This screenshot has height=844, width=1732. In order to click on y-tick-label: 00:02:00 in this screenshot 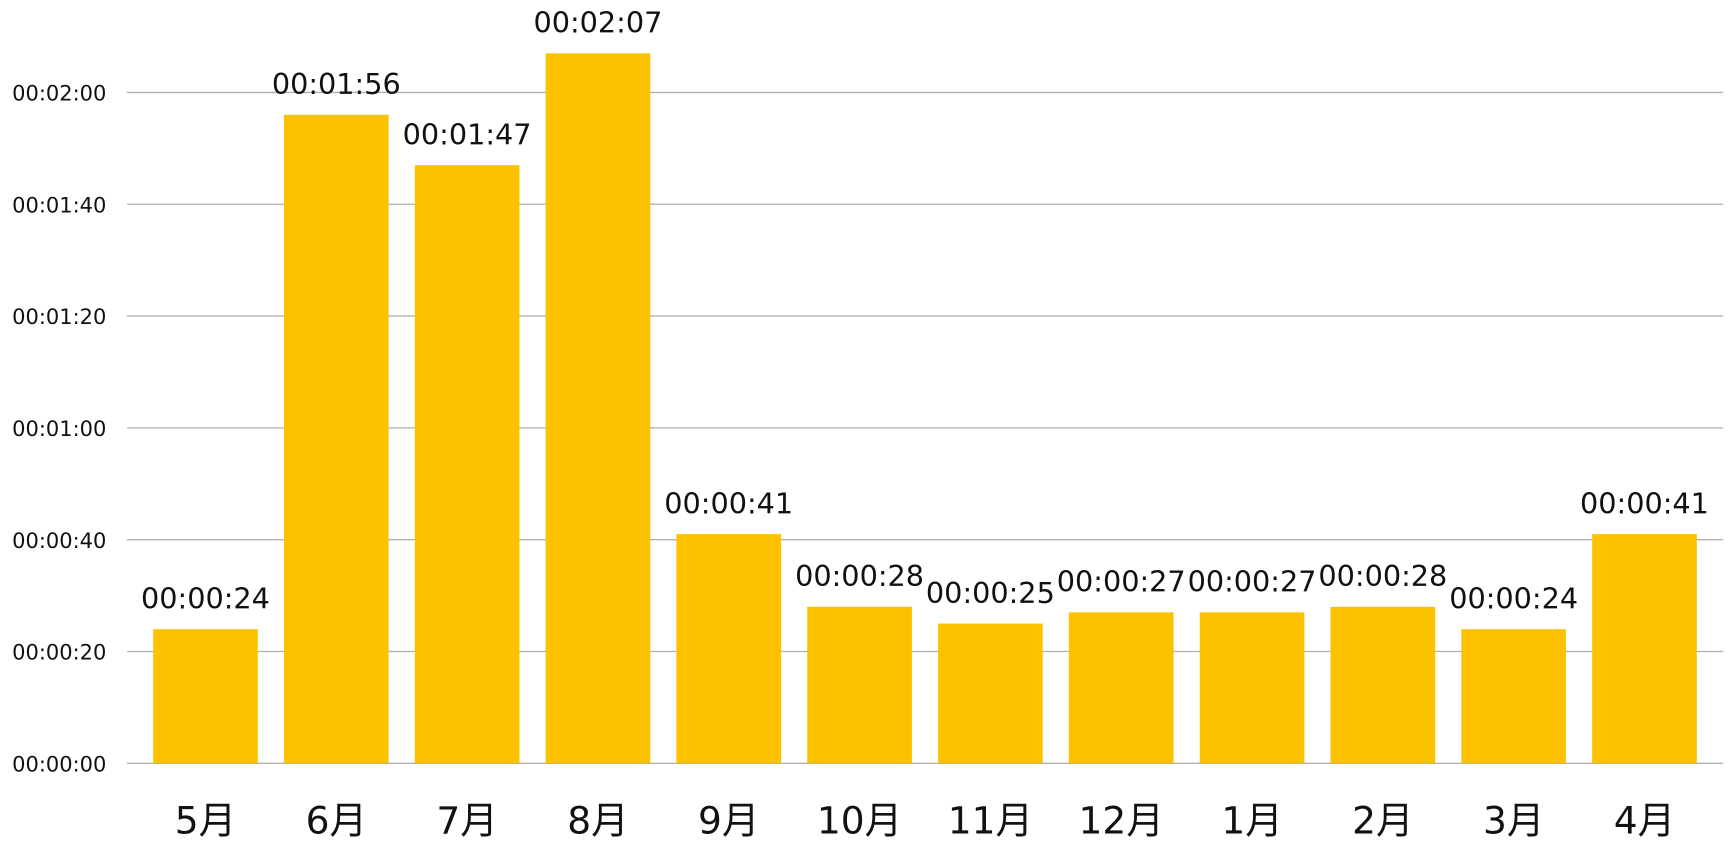, I will do `click(59, 94)`.